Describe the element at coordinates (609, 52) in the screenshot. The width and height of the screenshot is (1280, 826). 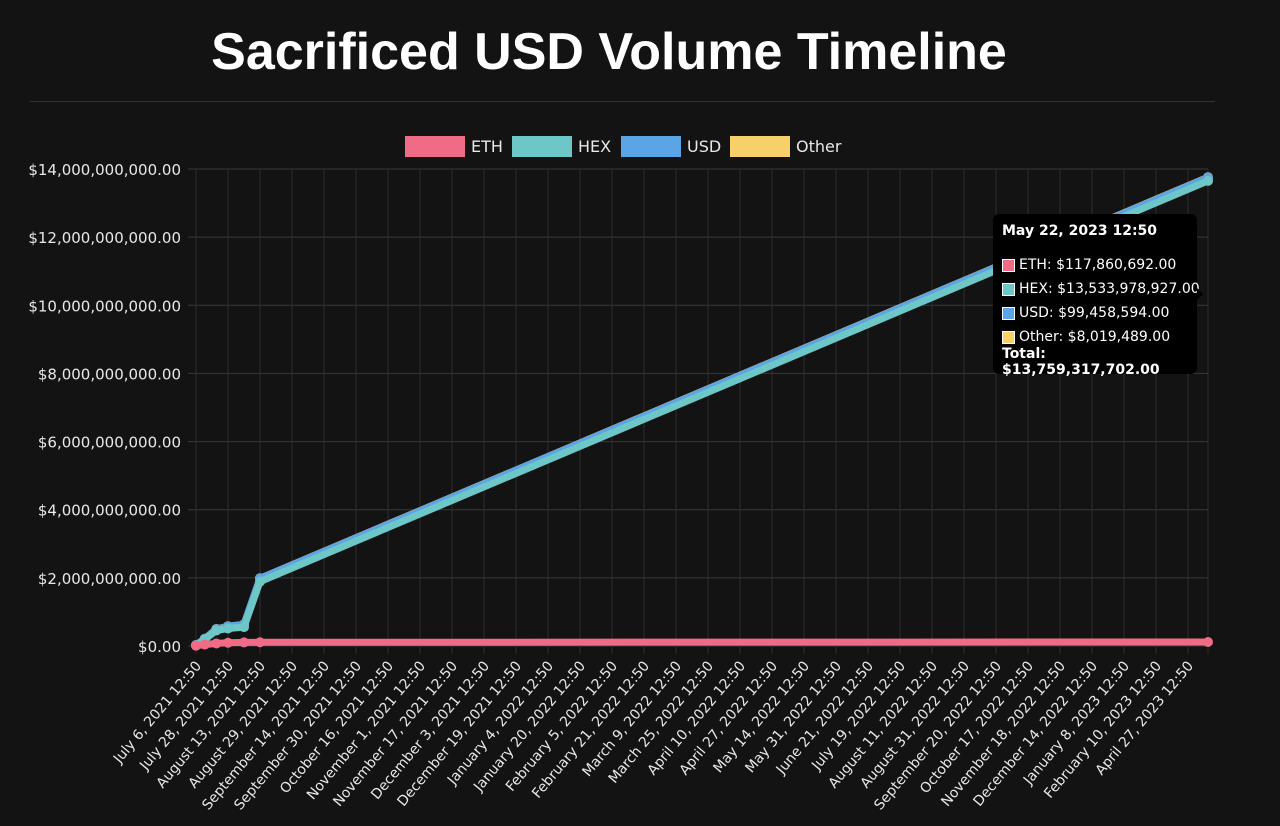
I see `chart-title: Sacrificed USD Volume Timeline` at that location.